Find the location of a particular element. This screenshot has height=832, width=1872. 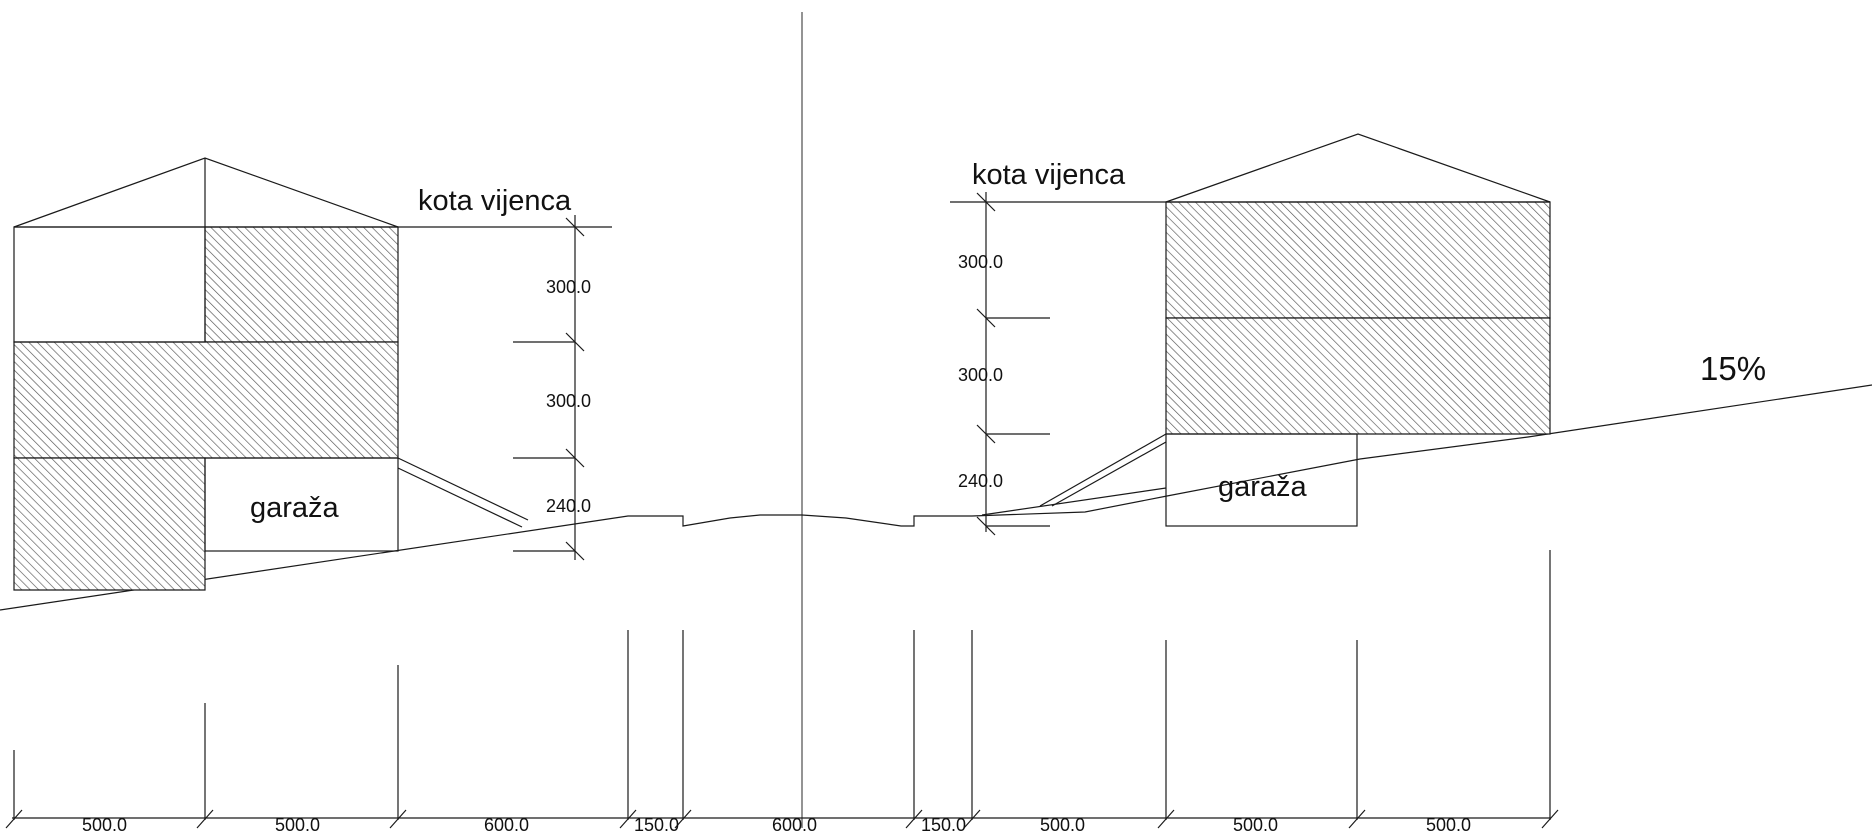

horizontal-dim-label-1: 500.0 is located at coordinates (104, 823).